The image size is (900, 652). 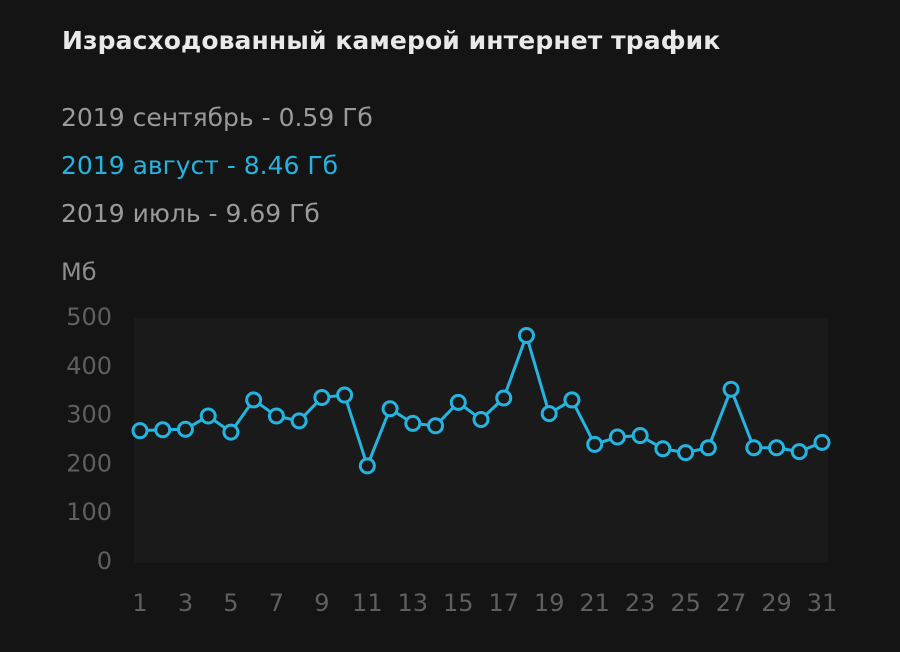 I want to click on x-tick-label: 15, so click(x=458, y=603).